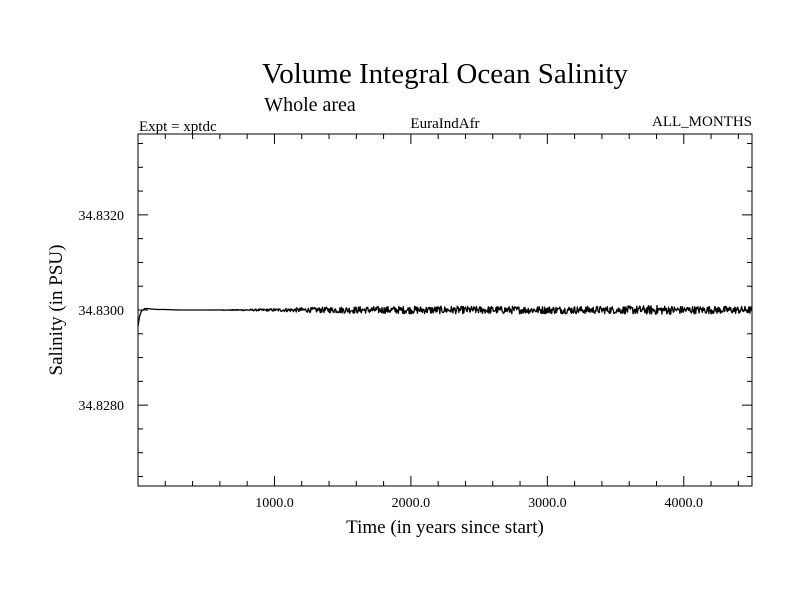 The width and height of the screenshot is (800, 600). What do you see at coordinates (684, 503) in the screenshot?
I see `x-tick-label: 4000.0` at bounding box center [684, 503].